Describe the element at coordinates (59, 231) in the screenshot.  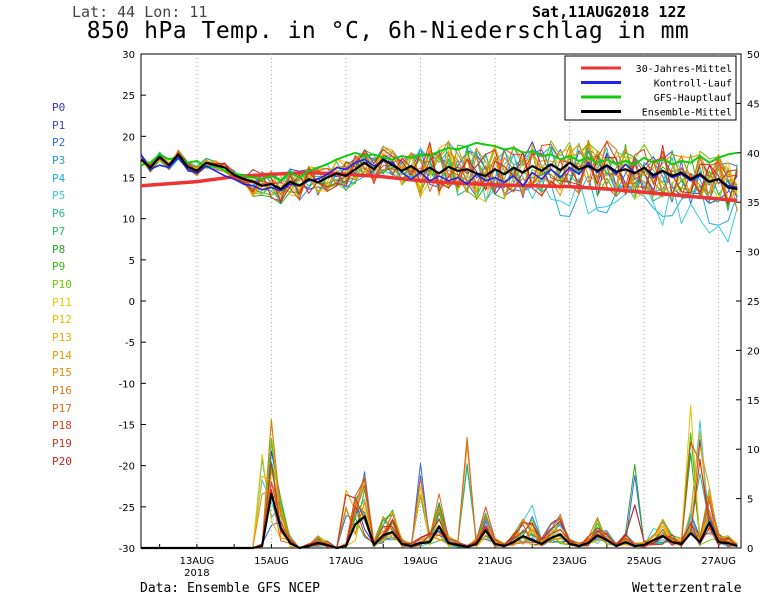
I see `member-label-p7: P7` at that location.